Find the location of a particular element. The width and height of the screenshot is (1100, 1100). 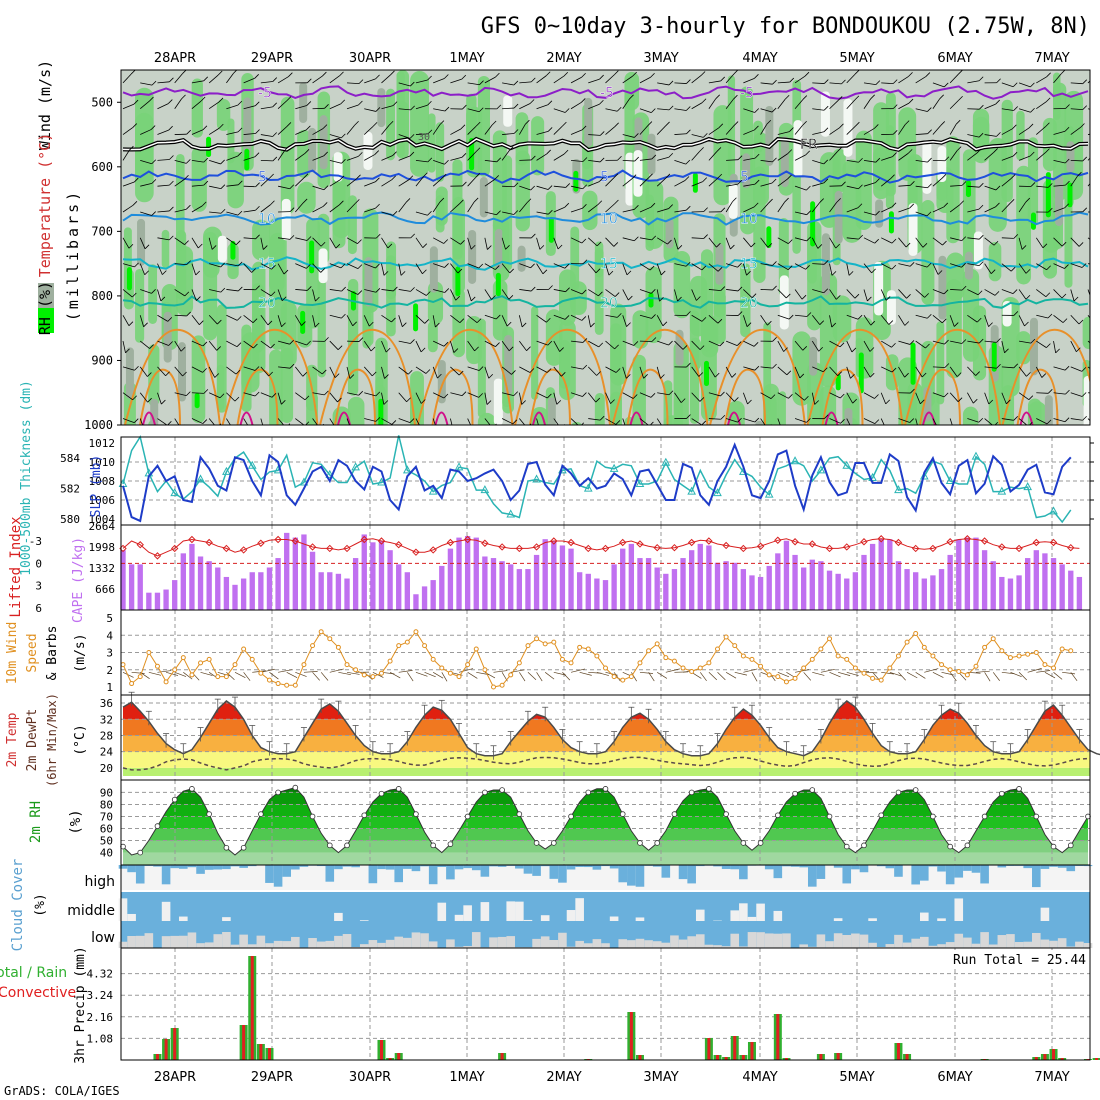

hot-isotherm-line is located at coordinates (246, 418).